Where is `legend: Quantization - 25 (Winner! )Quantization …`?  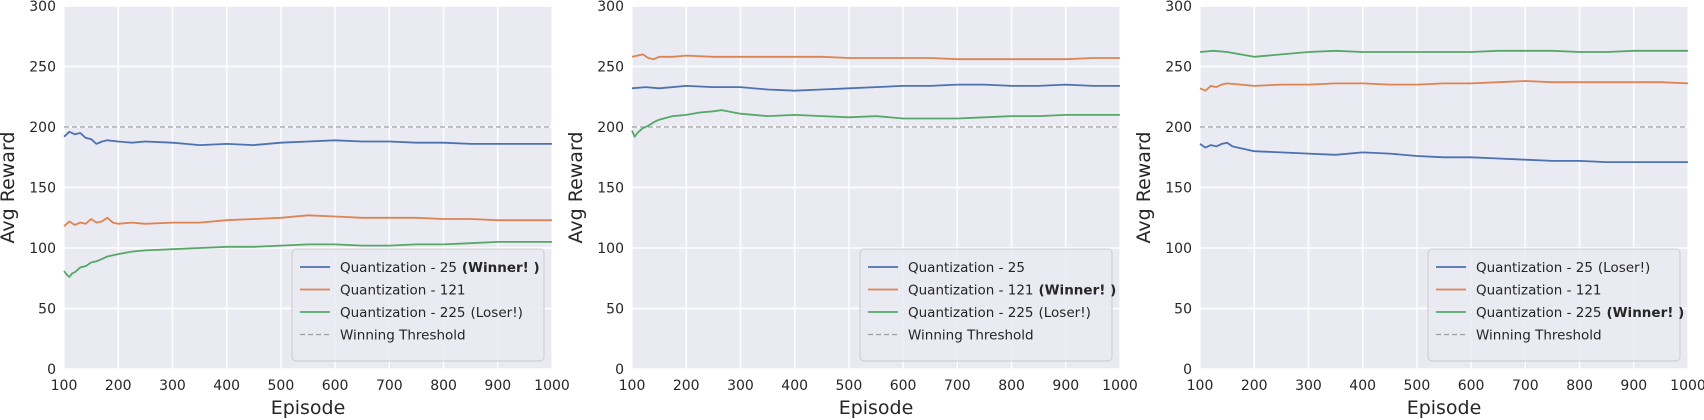 legend: Quantization - 25 (Winner! )Quantization … is located at coordinates (418, 305).